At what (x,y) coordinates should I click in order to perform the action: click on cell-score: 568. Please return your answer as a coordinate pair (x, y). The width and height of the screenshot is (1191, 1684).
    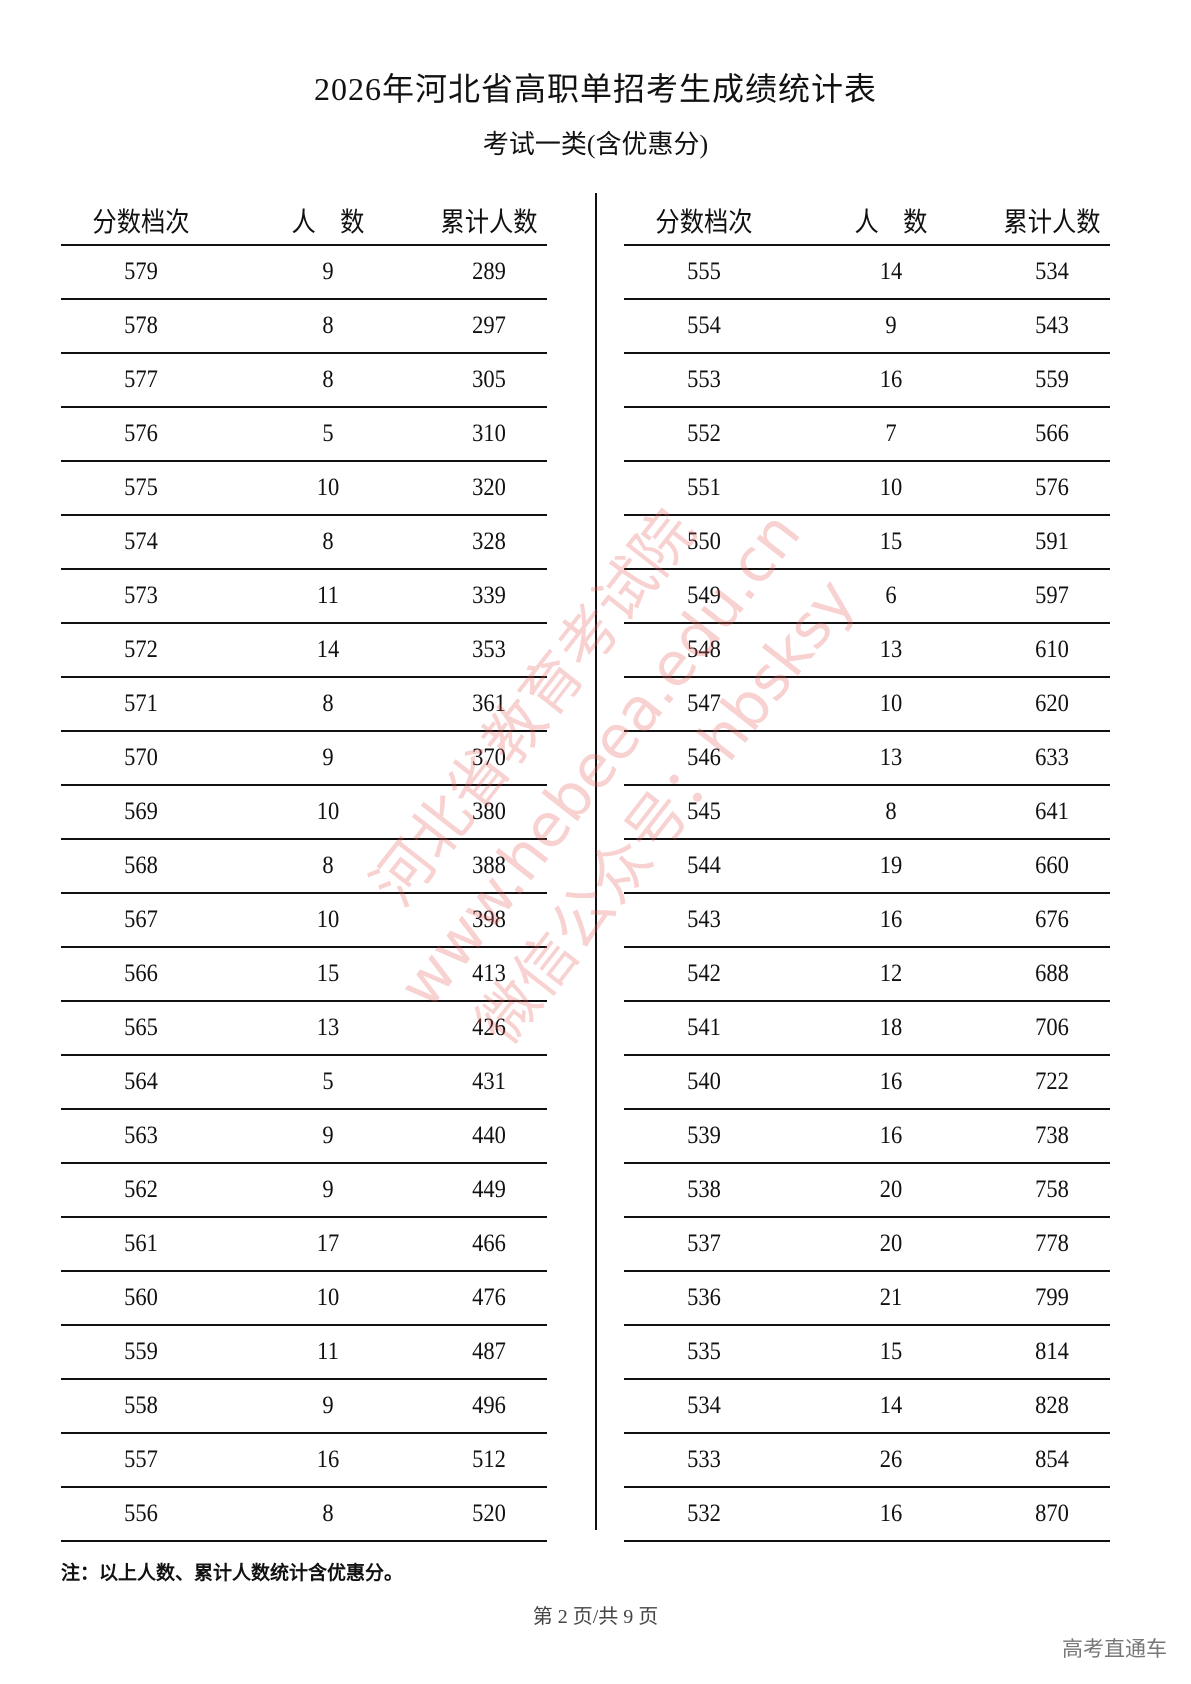
    Looking at the image, I should click on (141, 865).